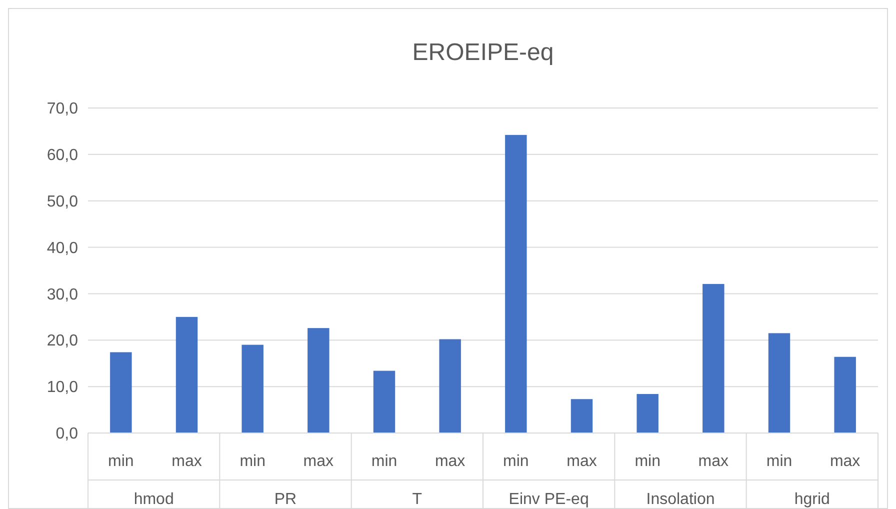 This screenshot has width=896, height=509. I want to click on y-tick-label: 60,0, so click(62, 155).